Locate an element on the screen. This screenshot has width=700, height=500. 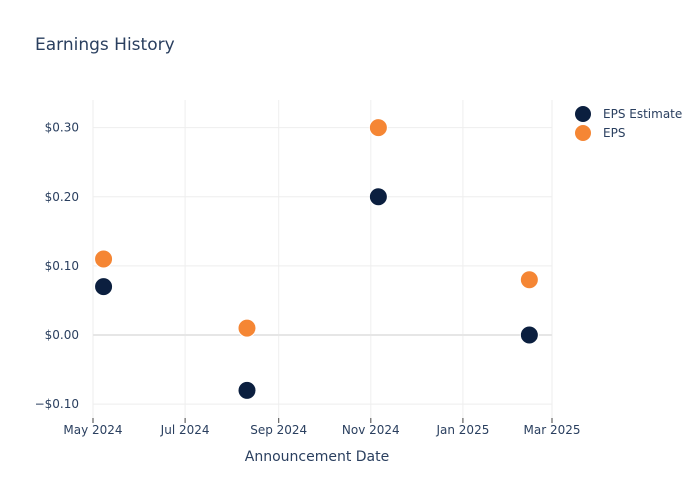
legend-item-eps: EPS is located at coordinates (600, 133).